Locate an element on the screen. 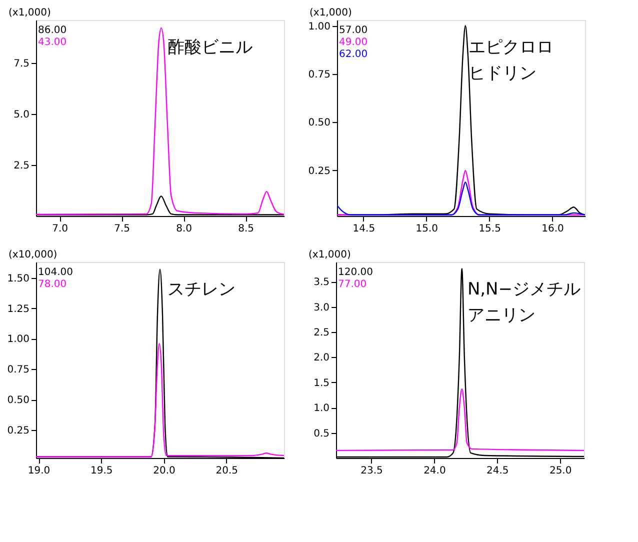  y-tick-label: 5.0 is located at coordinates (22, 114).